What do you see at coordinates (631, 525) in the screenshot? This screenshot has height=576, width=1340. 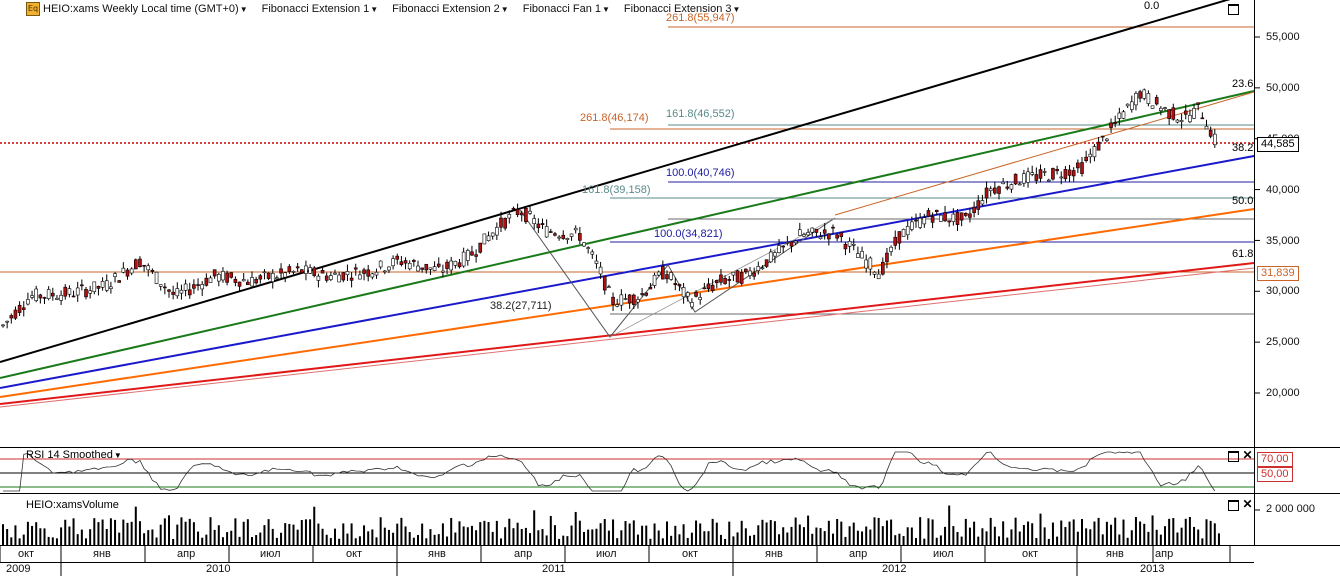 I see `volume-bars` at bounding box center [631, 525].